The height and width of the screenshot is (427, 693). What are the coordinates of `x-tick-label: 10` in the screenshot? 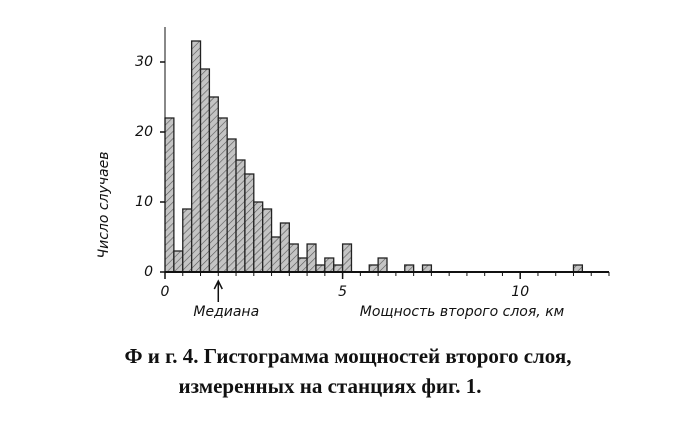 It's located at (520, 292).